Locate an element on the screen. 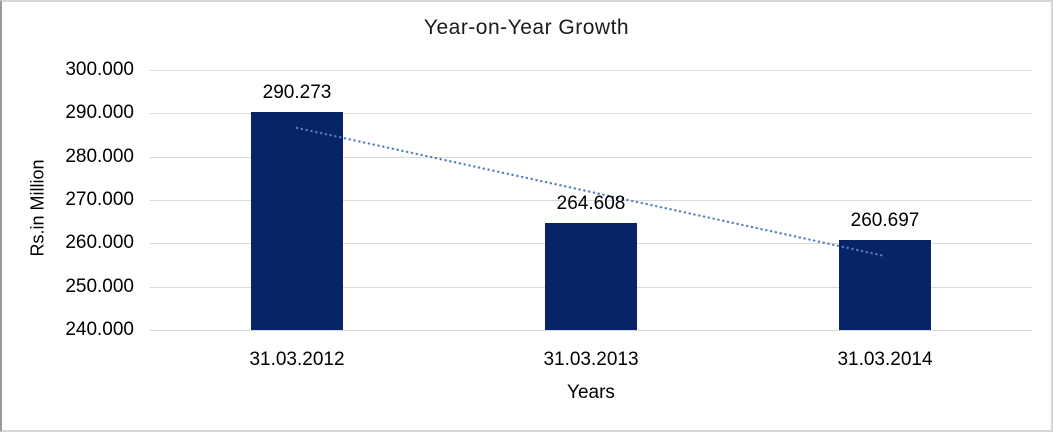 The width and height of the screenshot is (1053, 432). x-axis-title: Years is located at coordinates (591, 392).